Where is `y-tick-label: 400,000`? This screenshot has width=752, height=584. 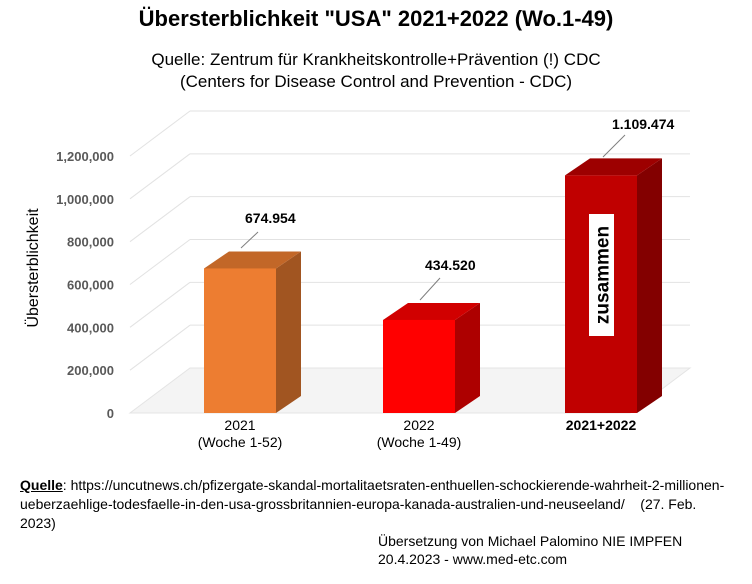
y-tick-label: 400,000 is located at coordinates (90, 327).